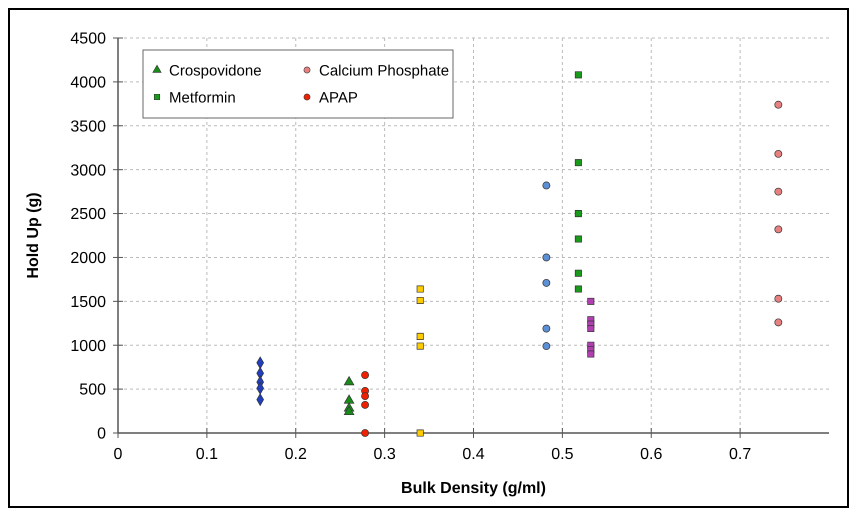  I want to click on x-tick-label: 0.6, so click(651, 454).